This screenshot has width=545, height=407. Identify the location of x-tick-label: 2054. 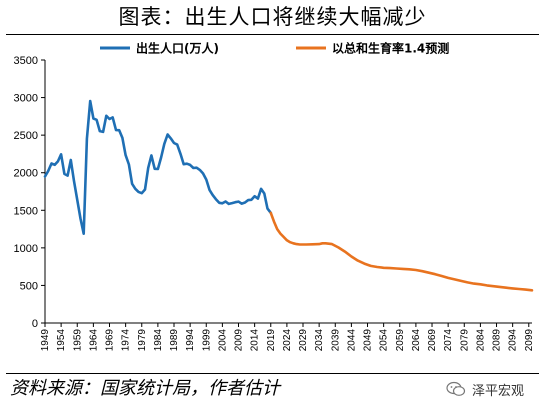
(384, 340).